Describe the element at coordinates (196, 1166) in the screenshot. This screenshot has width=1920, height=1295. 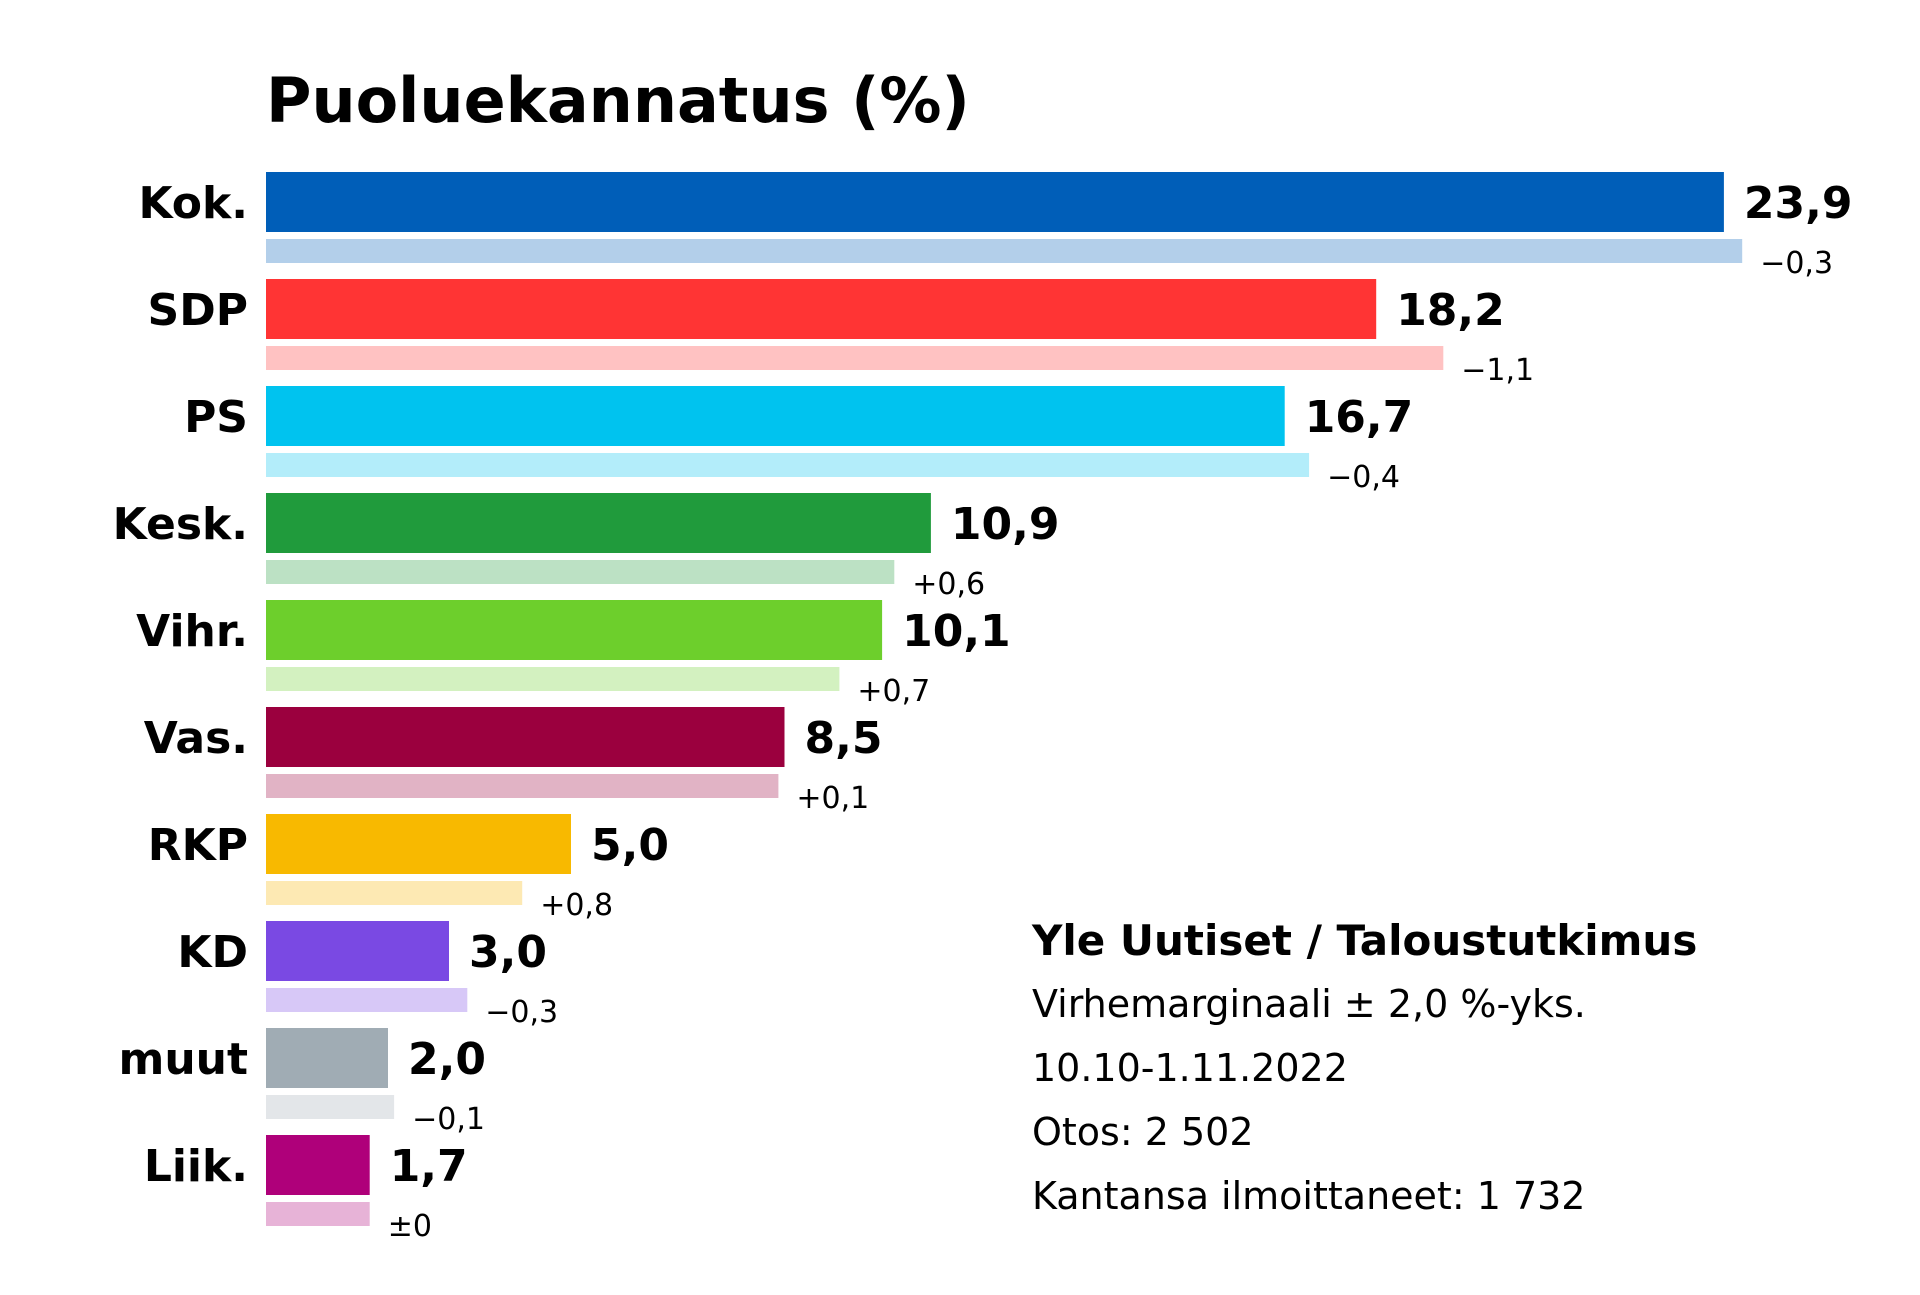
I see `category-label-liik: Liik.` at that location.